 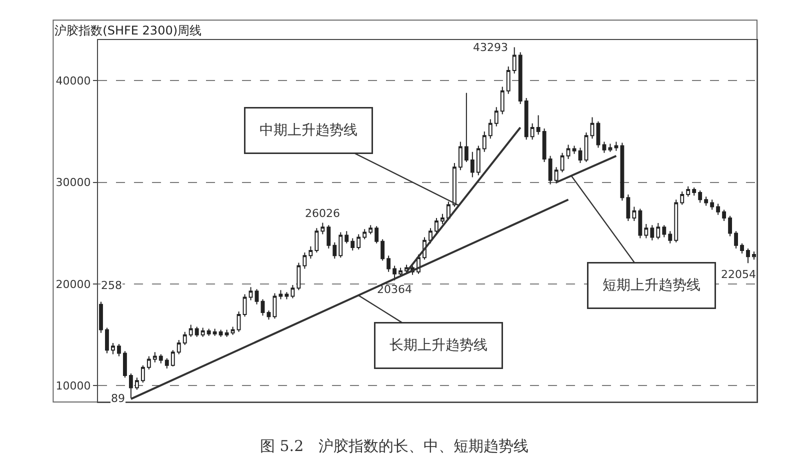 I want to click on chart-title: 沪胶指数(SHFE 2300)周线, so click(x=128, y=30).